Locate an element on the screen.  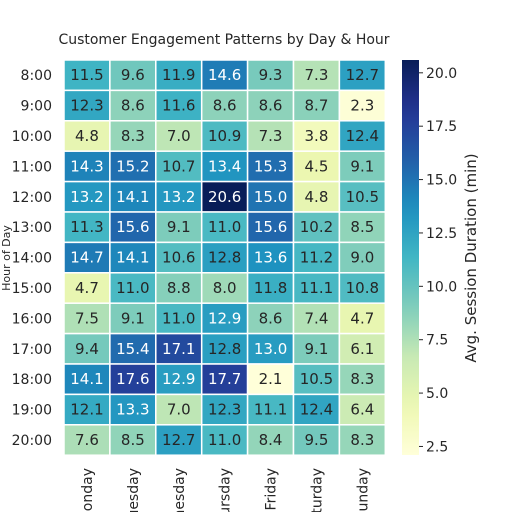
cell-value-label: 13.6 is located at coordinates (270, 258).